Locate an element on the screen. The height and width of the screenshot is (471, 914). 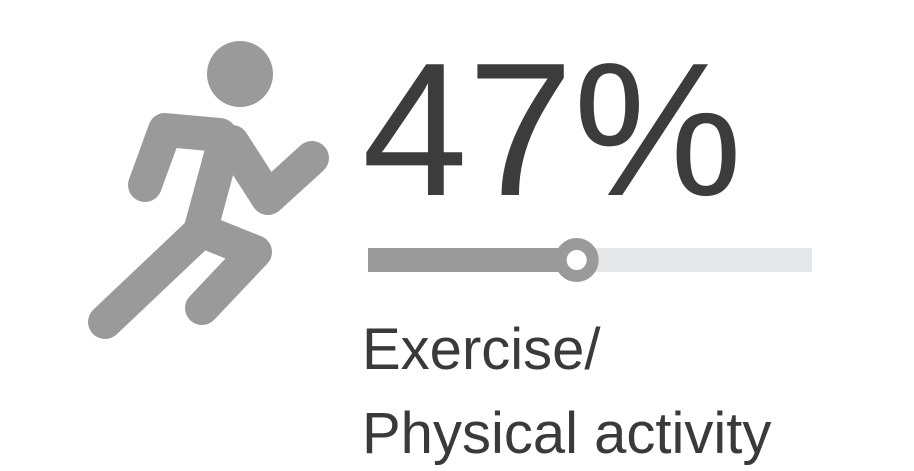
progress-bar is located at coordinates (590, 260).